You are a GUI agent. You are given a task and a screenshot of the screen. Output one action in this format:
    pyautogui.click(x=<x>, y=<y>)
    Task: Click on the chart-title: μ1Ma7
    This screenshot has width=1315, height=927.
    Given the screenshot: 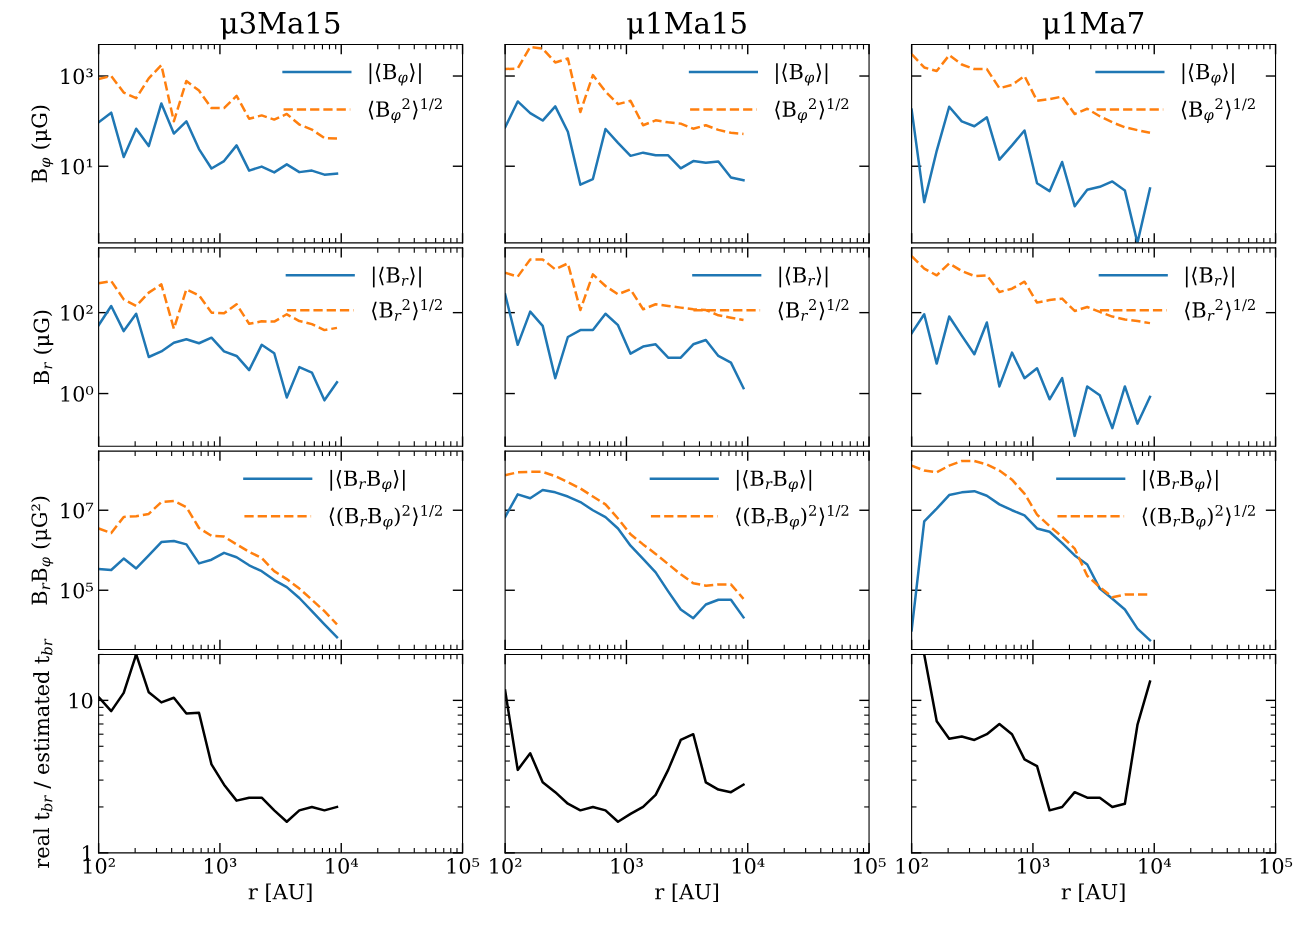 What is the action you would take?
    pyautogui.click(x=1093, y=25)
    